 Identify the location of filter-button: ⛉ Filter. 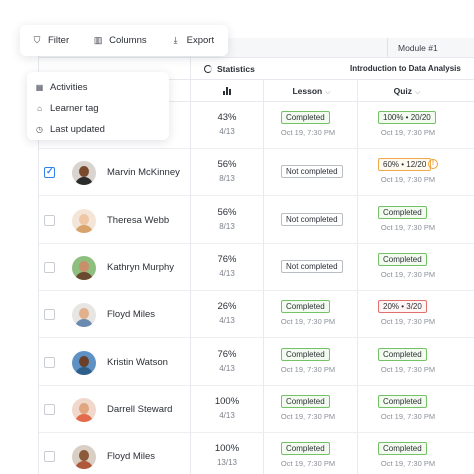
(51, 40).